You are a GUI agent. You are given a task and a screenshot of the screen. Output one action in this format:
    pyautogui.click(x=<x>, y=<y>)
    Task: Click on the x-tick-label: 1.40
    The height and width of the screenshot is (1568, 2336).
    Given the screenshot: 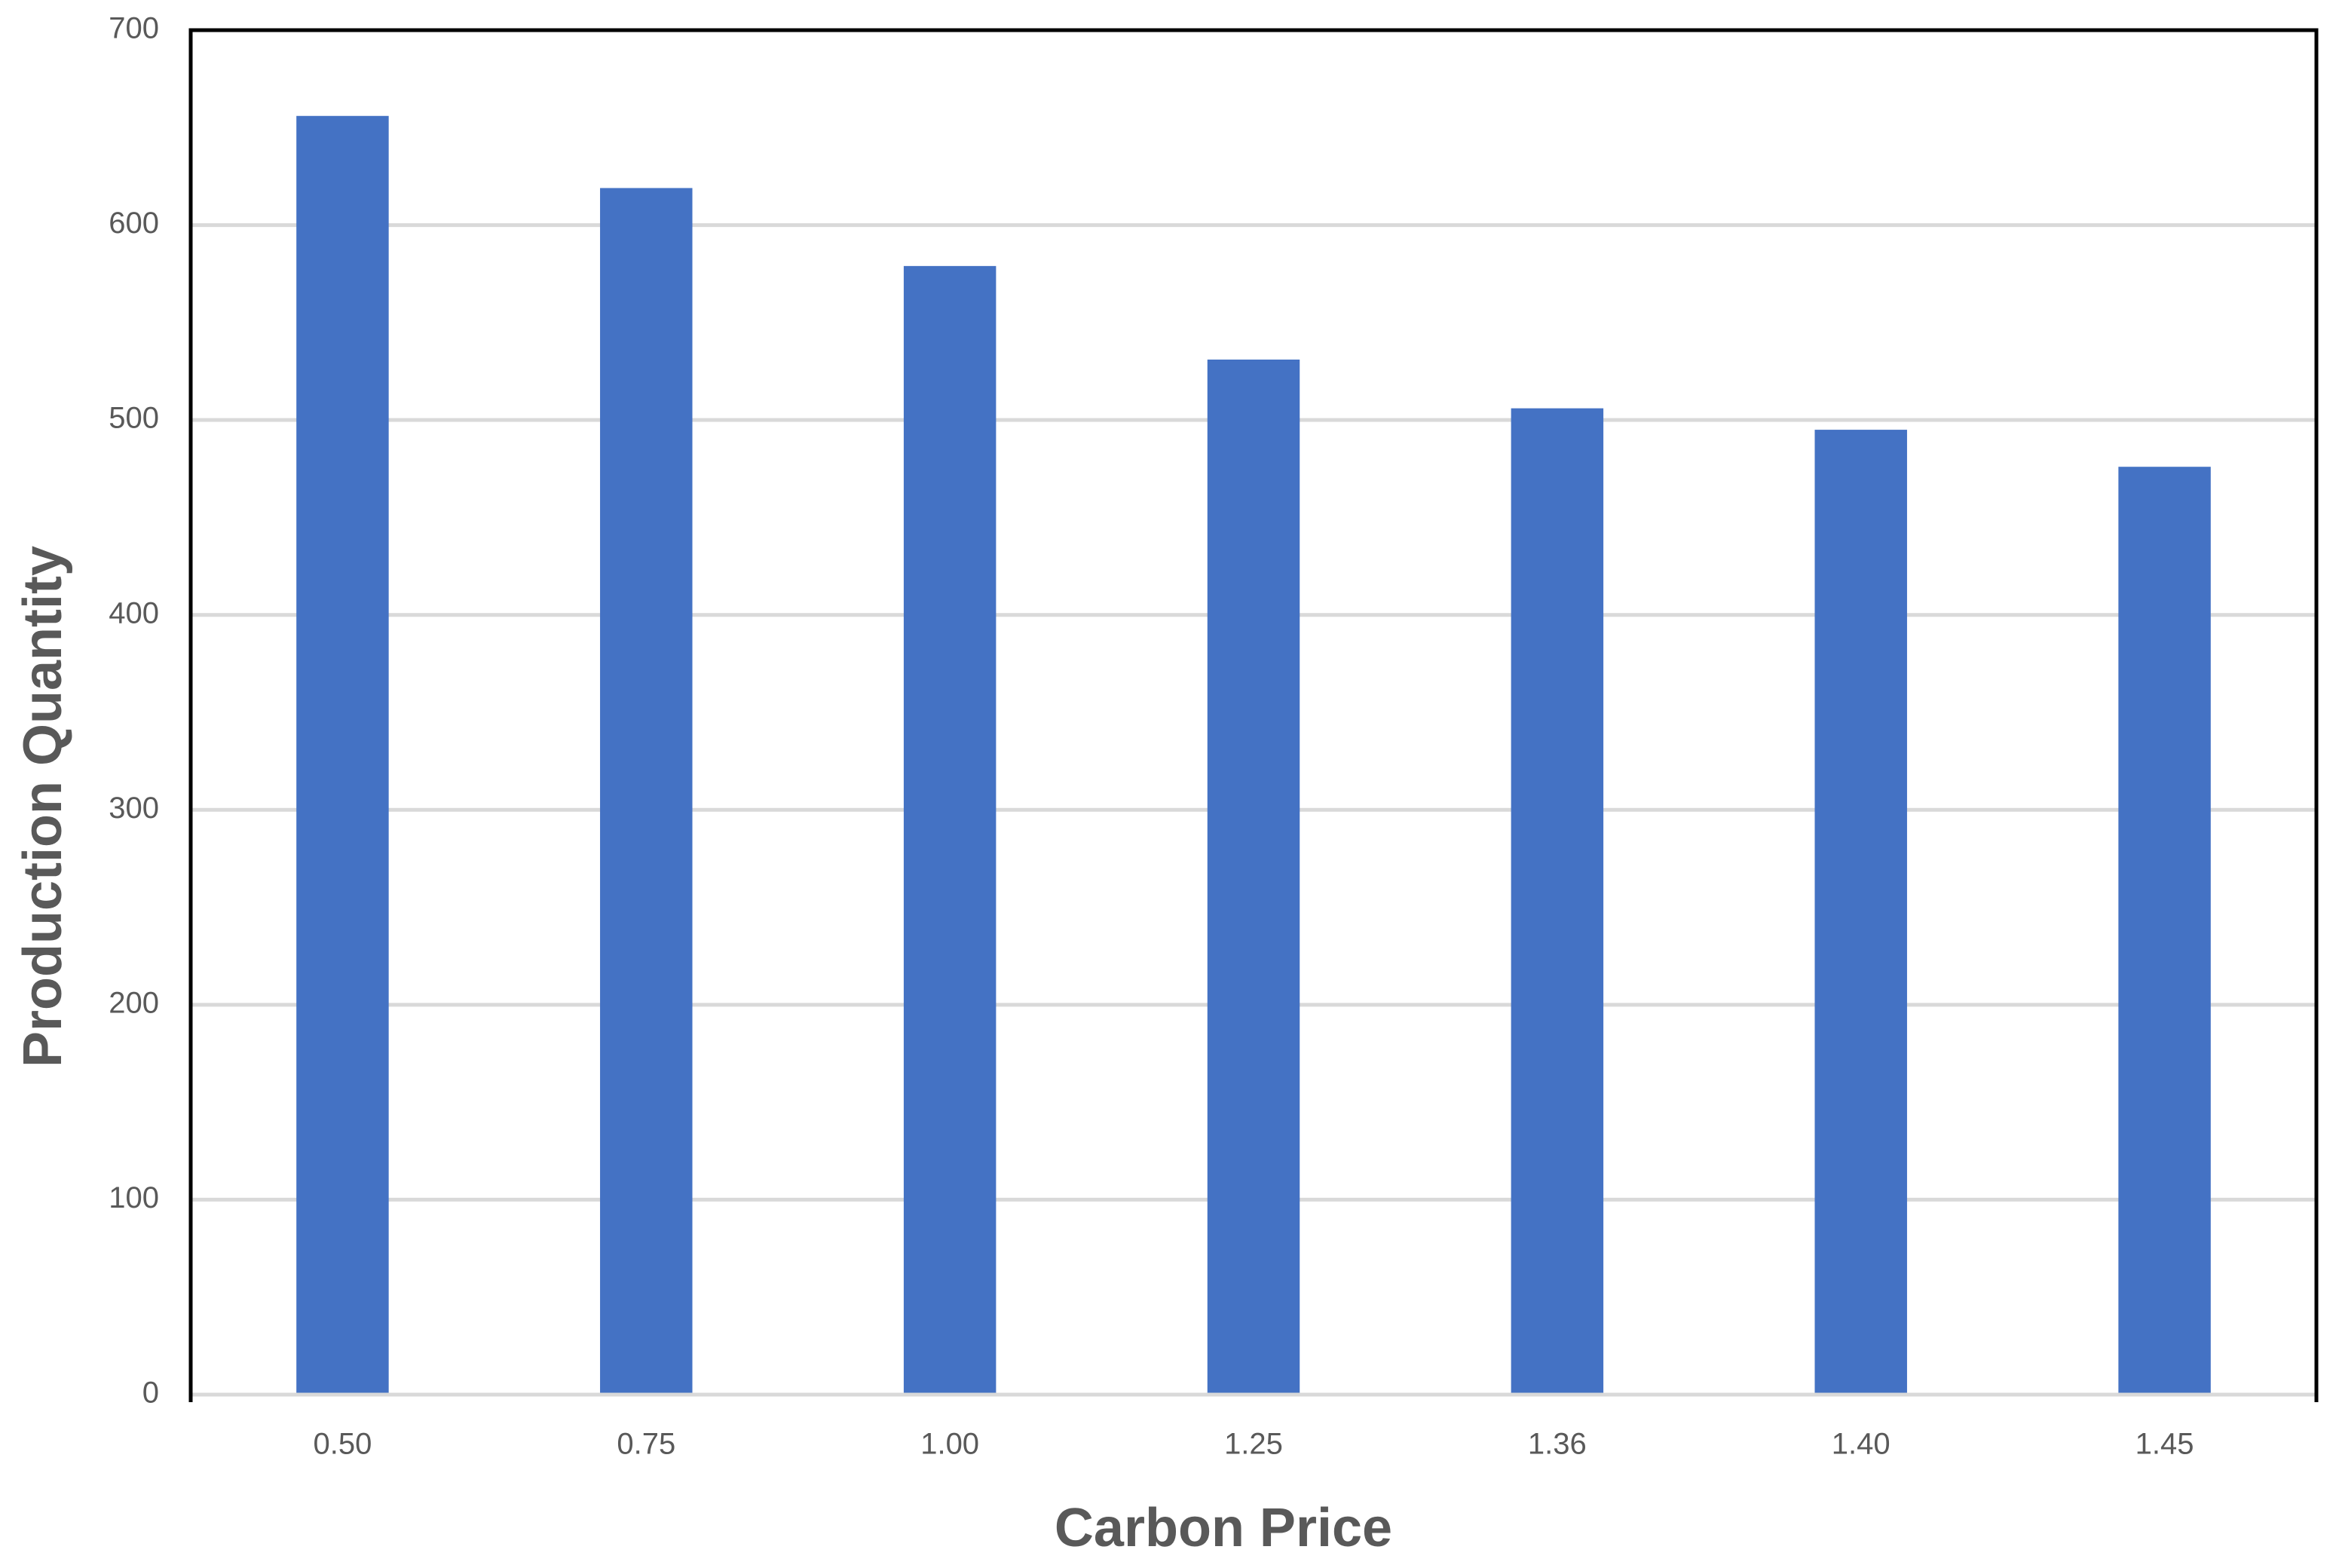 What is the action you would take?
    pyautogui.click(x=1861, y=1444)
    